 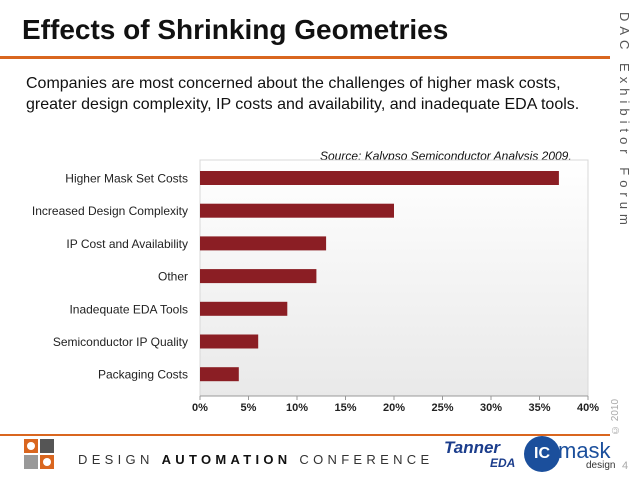 What do you see at coordinates (379, 178) in the screenshot?
I see `bar-higher-mask-set-costs` at bounding box center [379, 178].